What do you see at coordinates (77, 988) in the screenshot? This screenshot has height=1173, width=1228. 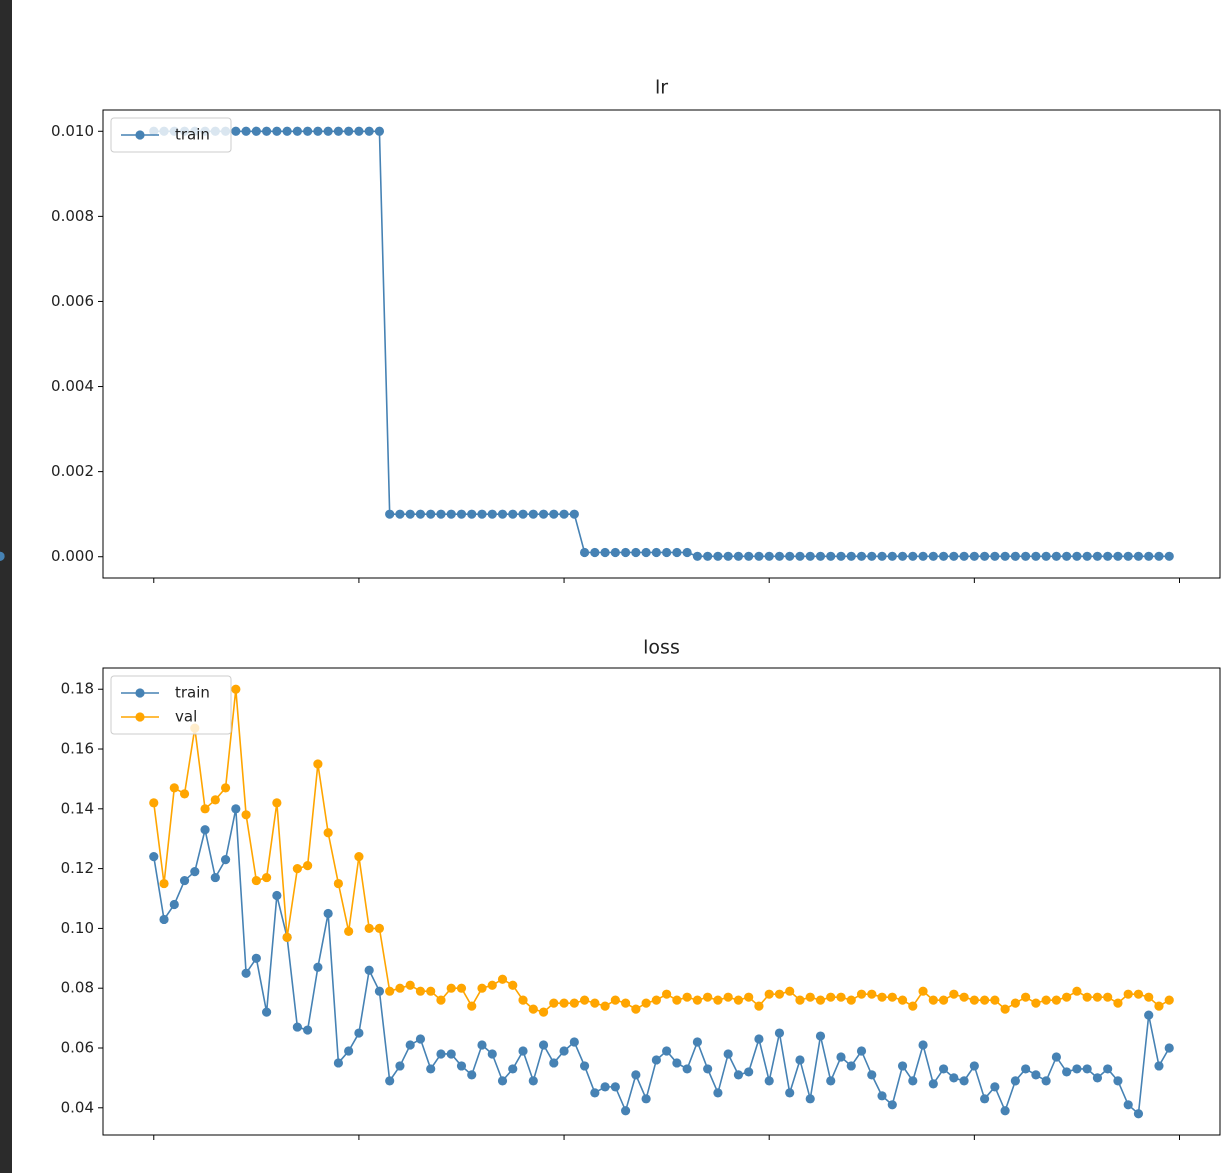 I see `y-tick-label: 0.08` at bounding box center [77, 988].